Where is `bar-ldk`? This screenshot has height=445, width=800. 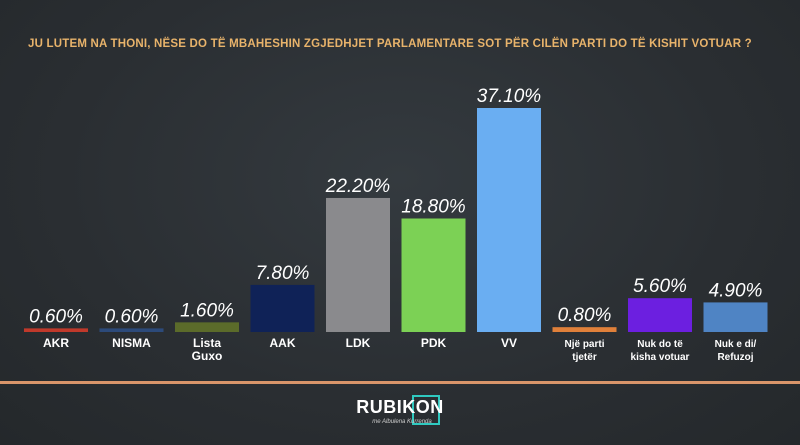 bar-ldk is located at coordinates (358, 264).